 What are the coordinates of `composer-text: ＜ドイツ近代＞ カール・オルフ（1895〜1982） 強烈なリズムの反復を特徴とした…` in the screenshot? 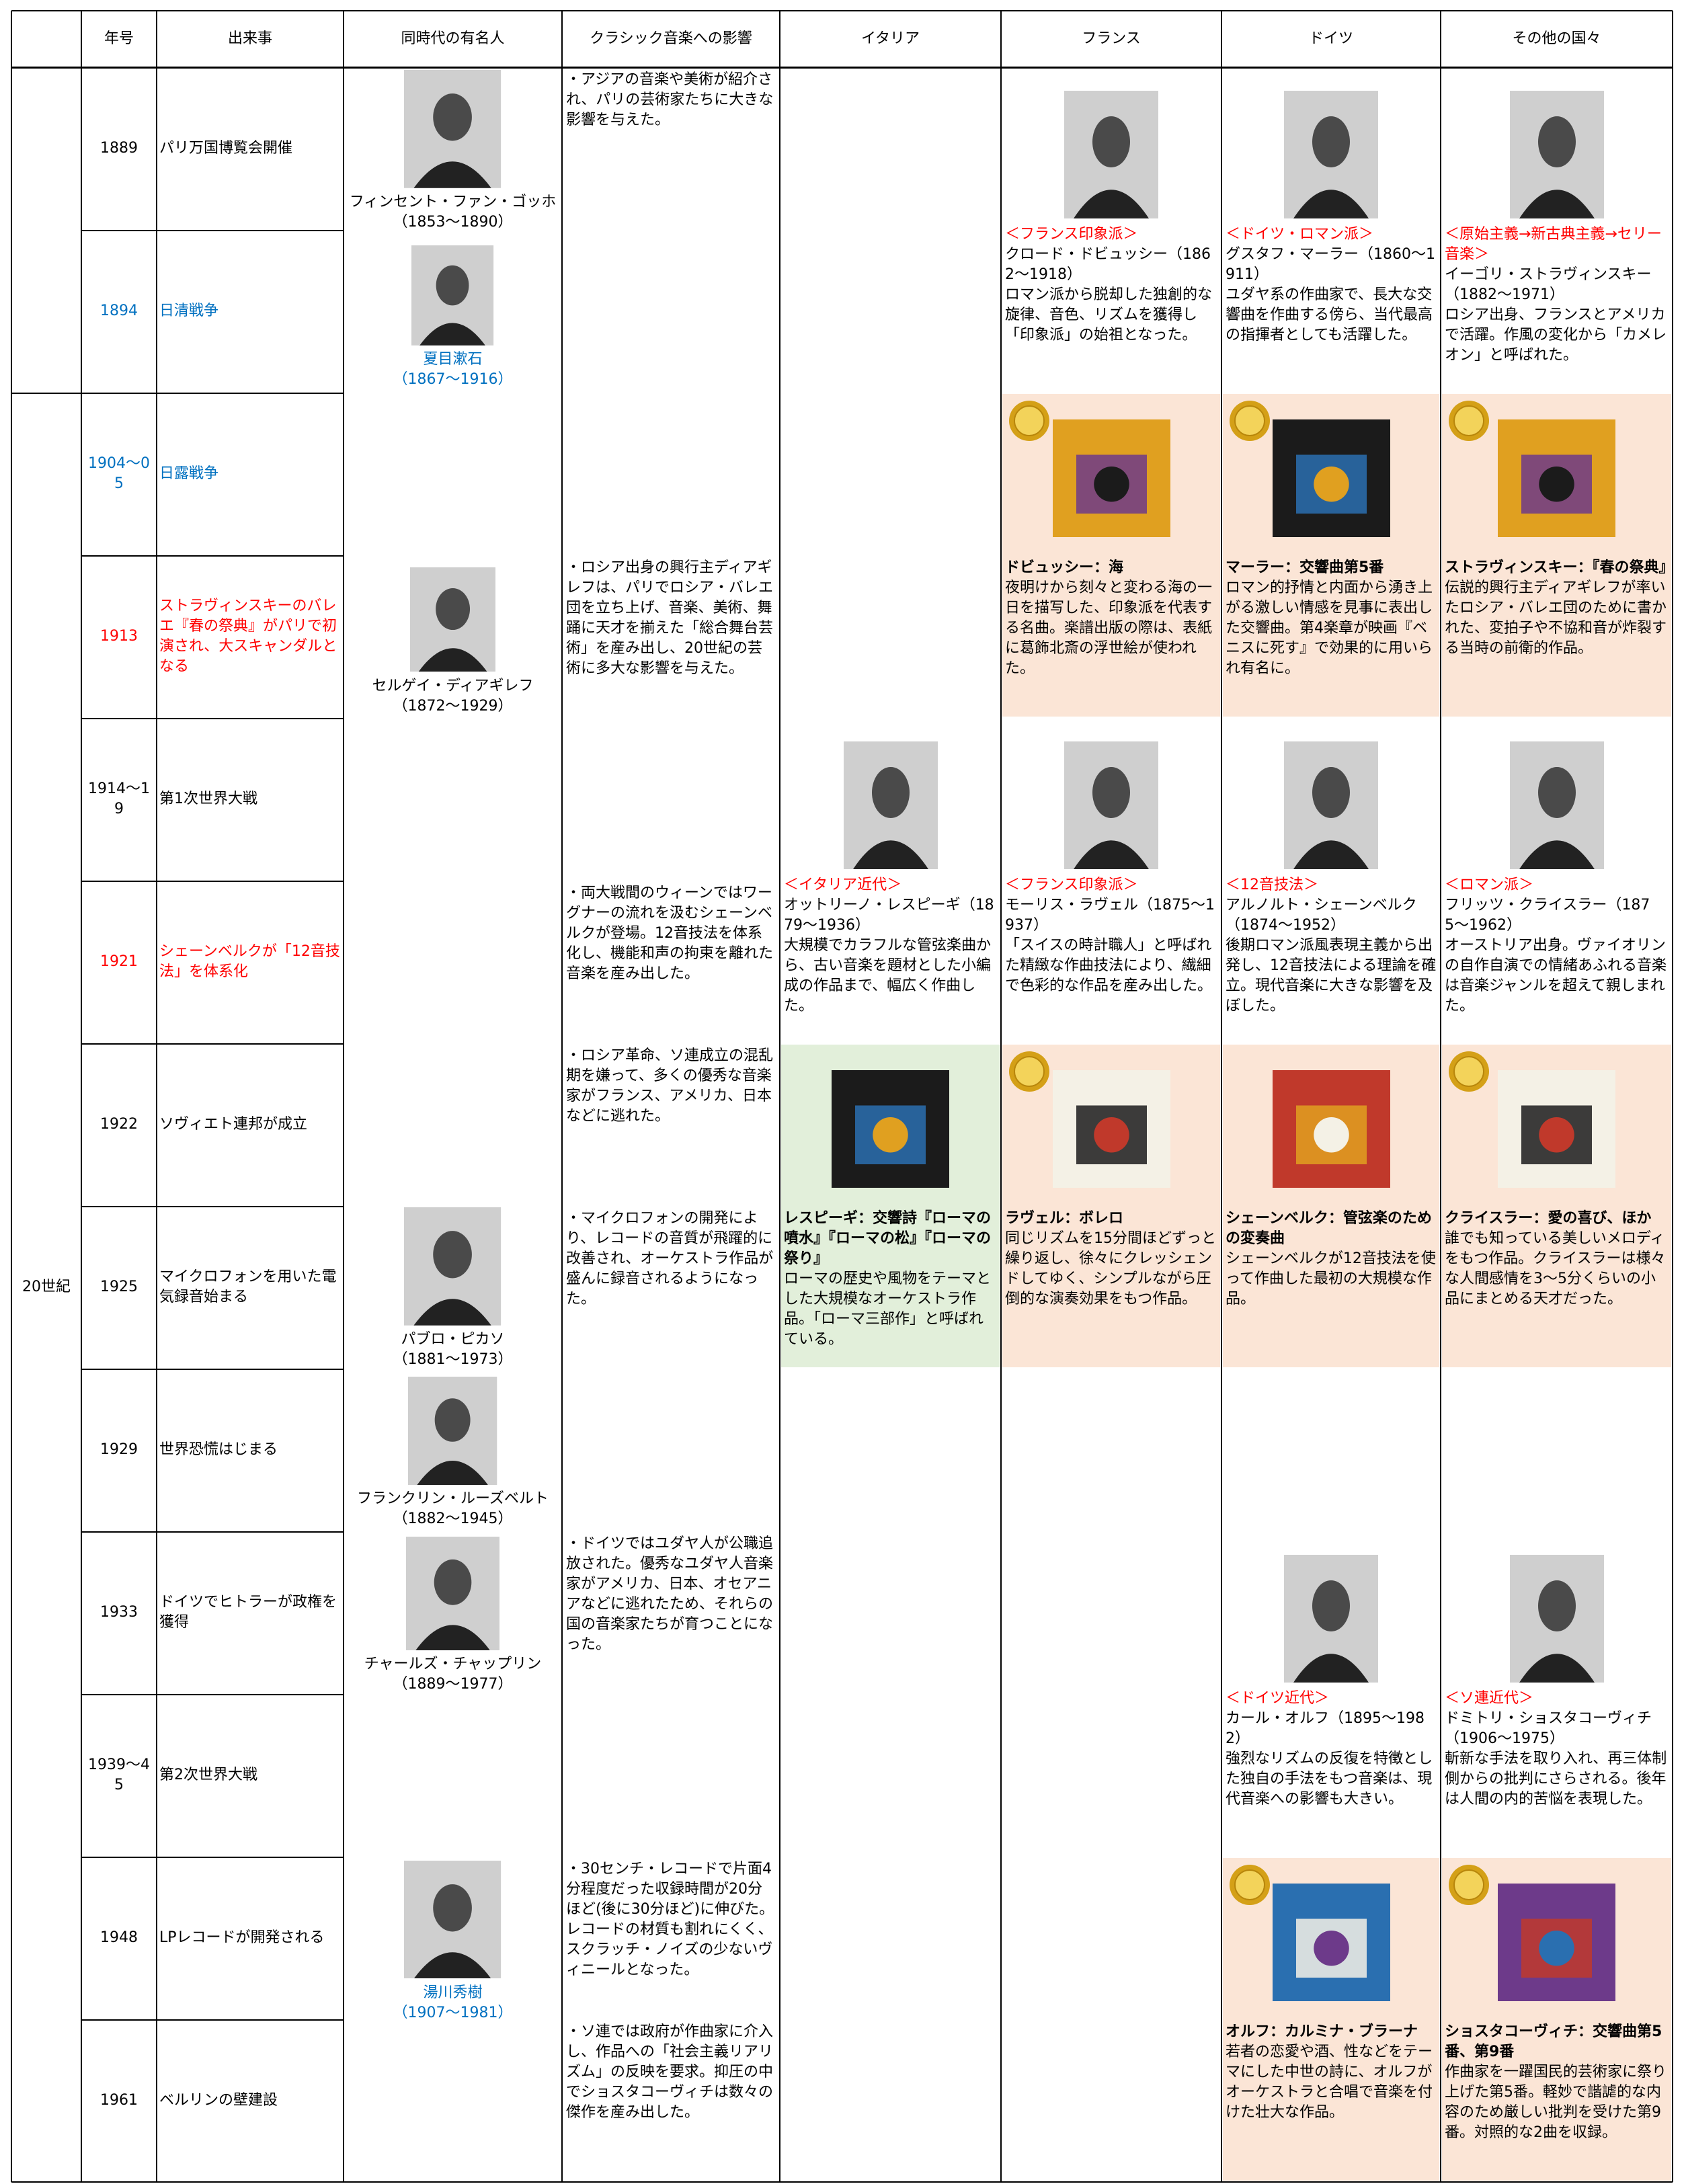 It's located at (1331, 1749).